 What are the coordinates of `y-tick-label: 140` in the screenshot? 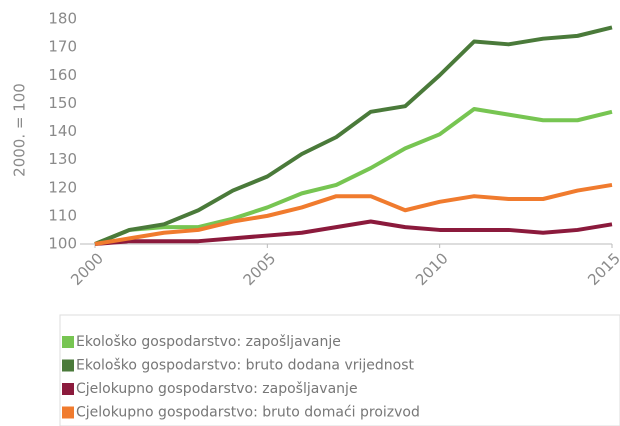 It's located at (62, 131).